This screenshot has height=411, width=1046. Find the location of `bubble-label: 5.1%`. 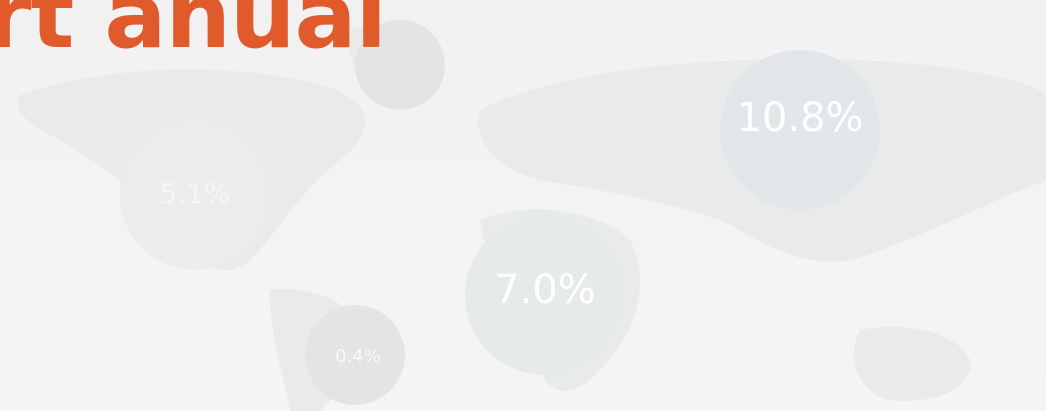

bubble-label: 5.1% is located at coordinates (194, 193).